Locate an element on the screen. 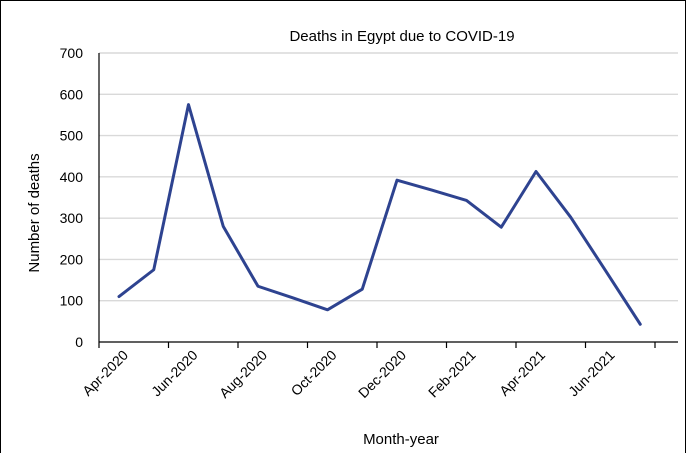 This screenshot has height=454, width=686. y-tick-label: 600 is located at coordinates (72, 94).